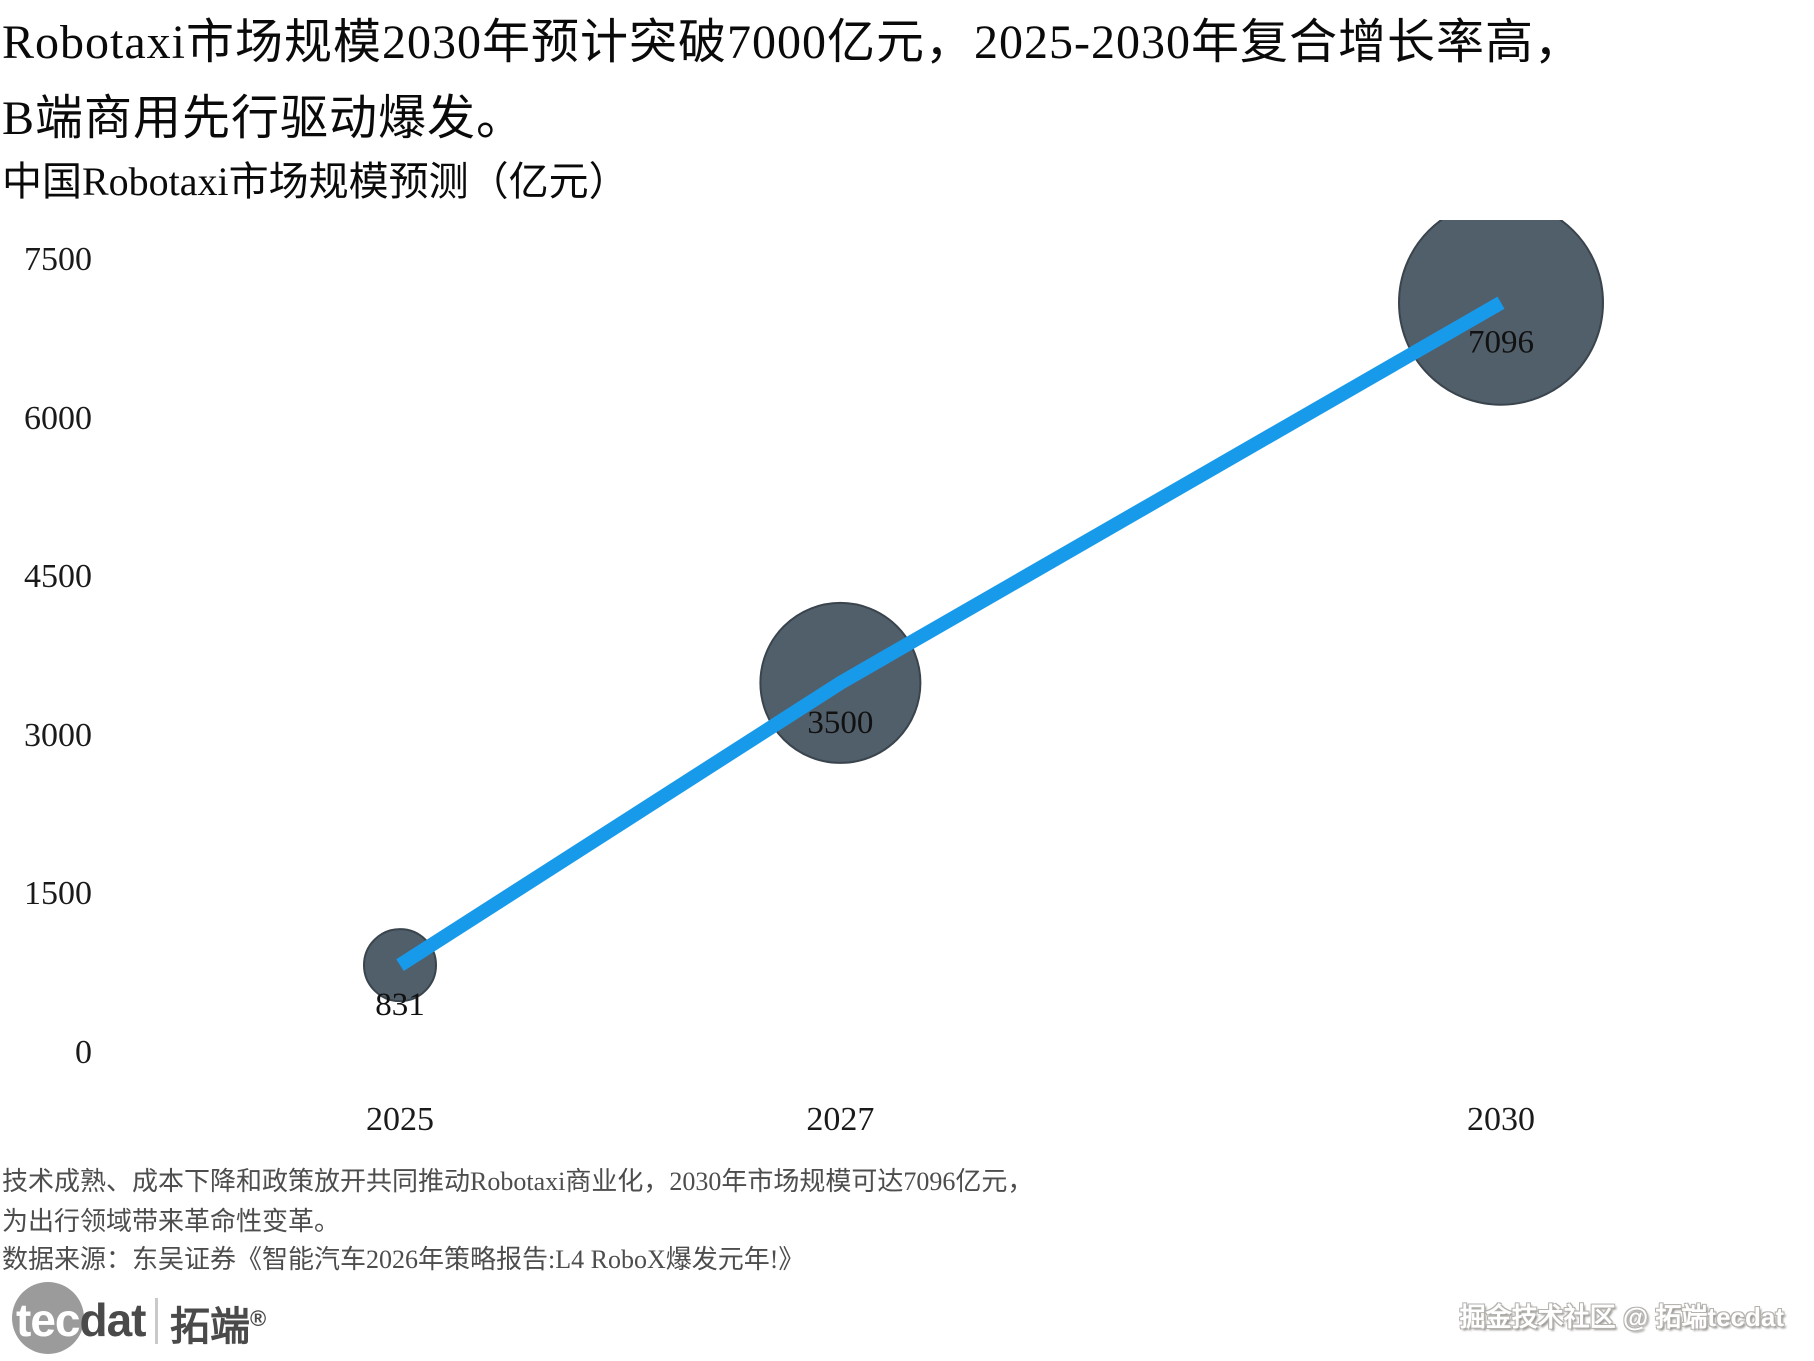 The width and height of the screenshot is (1814, 1361). Describe the element at coordinates (58, 259) in the screenshot. I see `y-tick-label: 7500` at that location.